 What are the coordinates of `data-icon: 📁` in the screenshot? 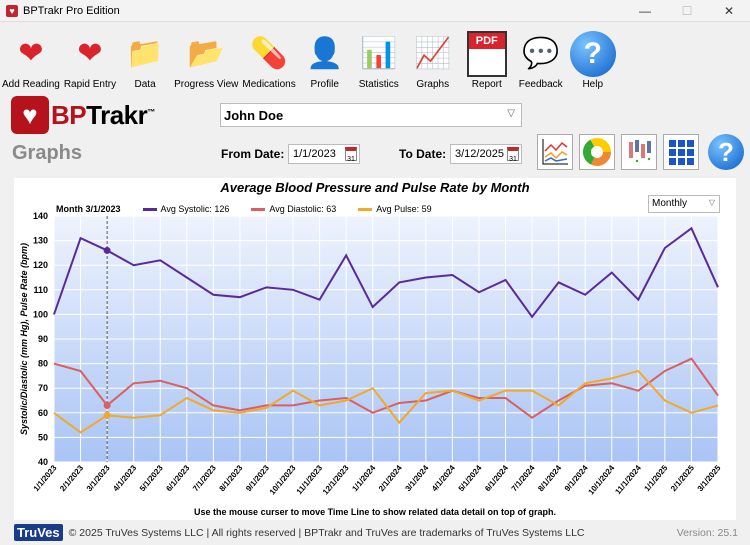 It's located at (145, 53).